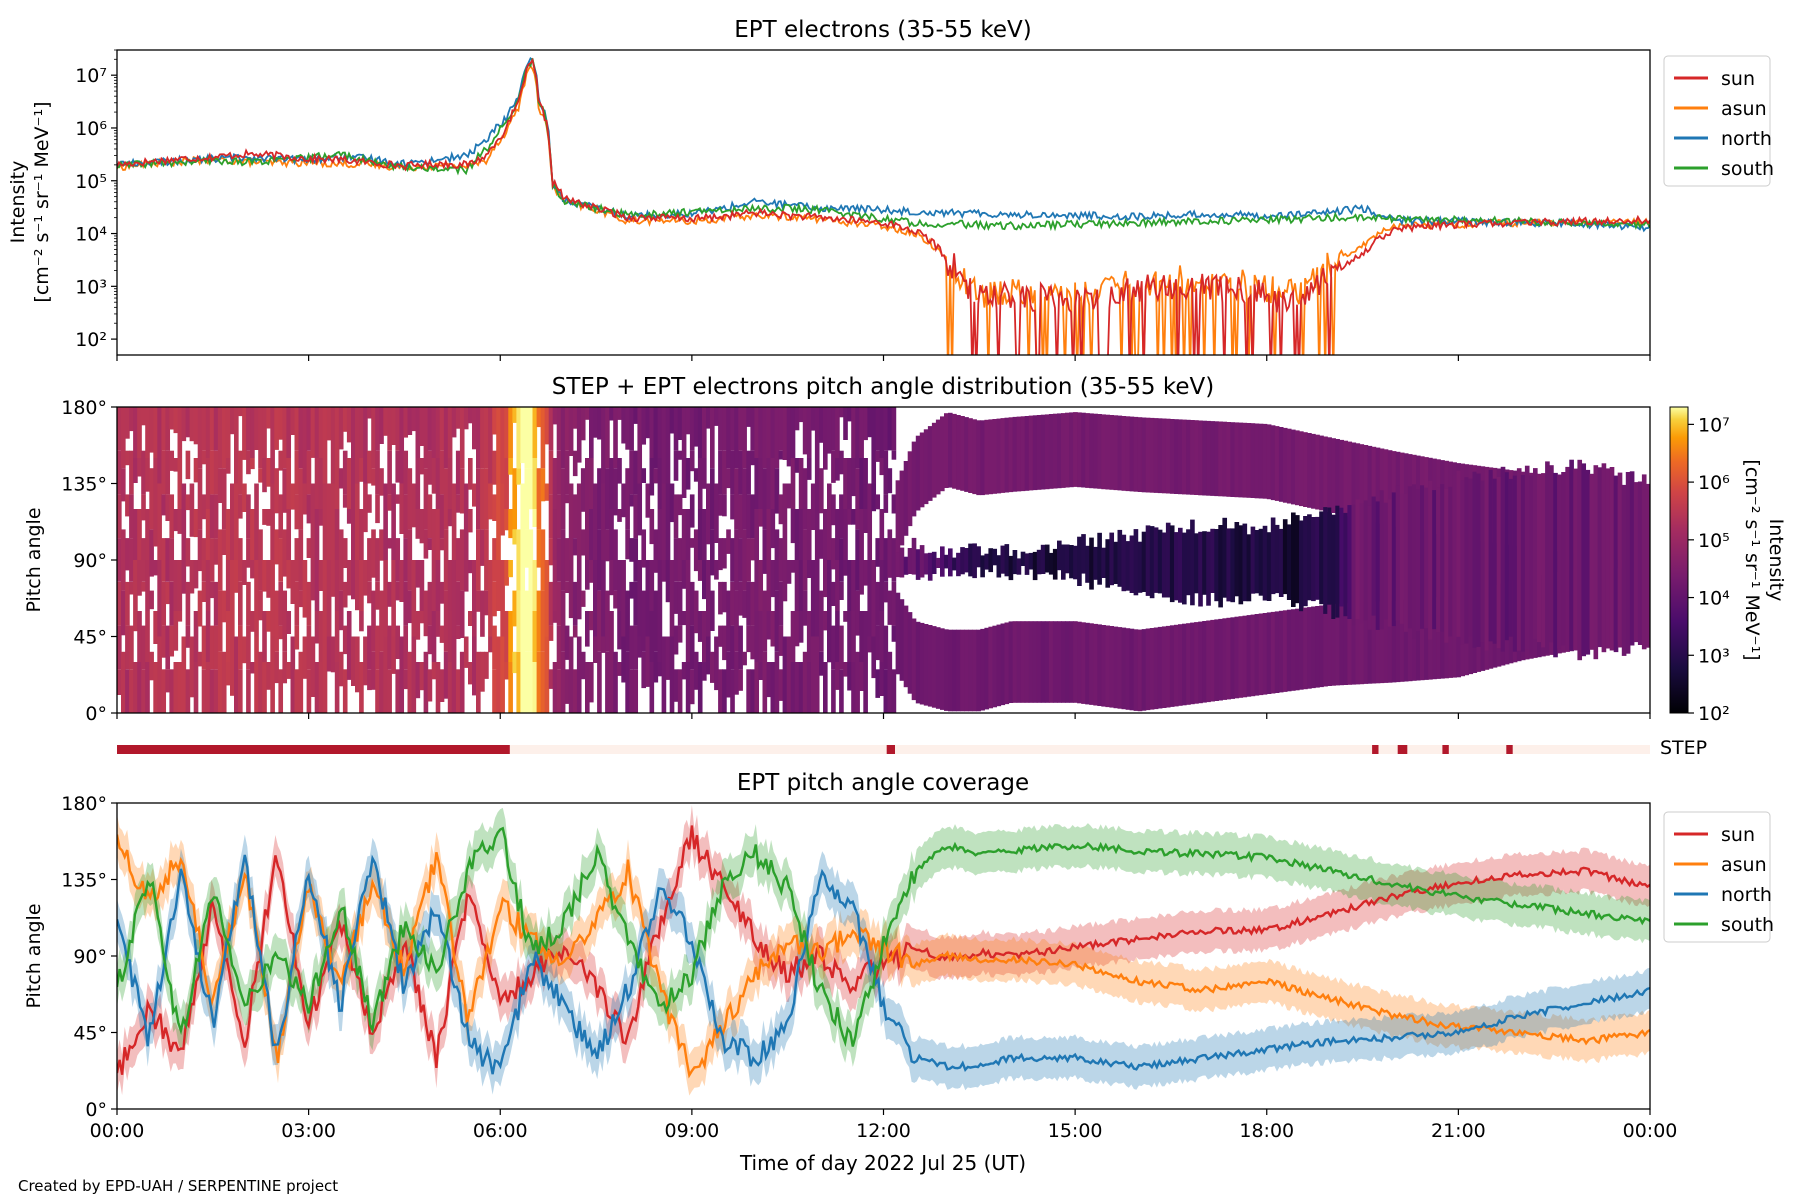  I want to click on step-strip-background, so click(883, 749).